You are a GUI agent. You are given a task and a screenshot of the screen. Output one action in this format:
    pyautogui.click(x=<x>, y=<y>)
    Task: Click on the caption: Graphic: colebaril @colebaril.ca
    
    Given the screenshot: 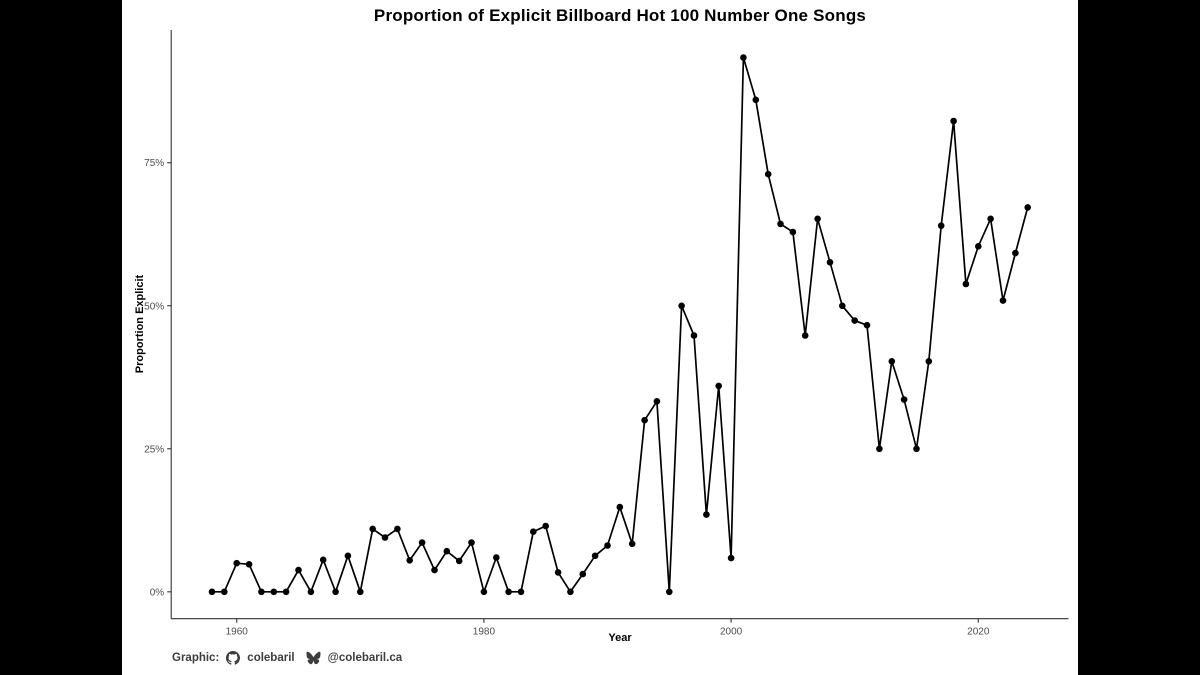 What is the action you would take?
    pyautogui.click(x=287, y=658)
    